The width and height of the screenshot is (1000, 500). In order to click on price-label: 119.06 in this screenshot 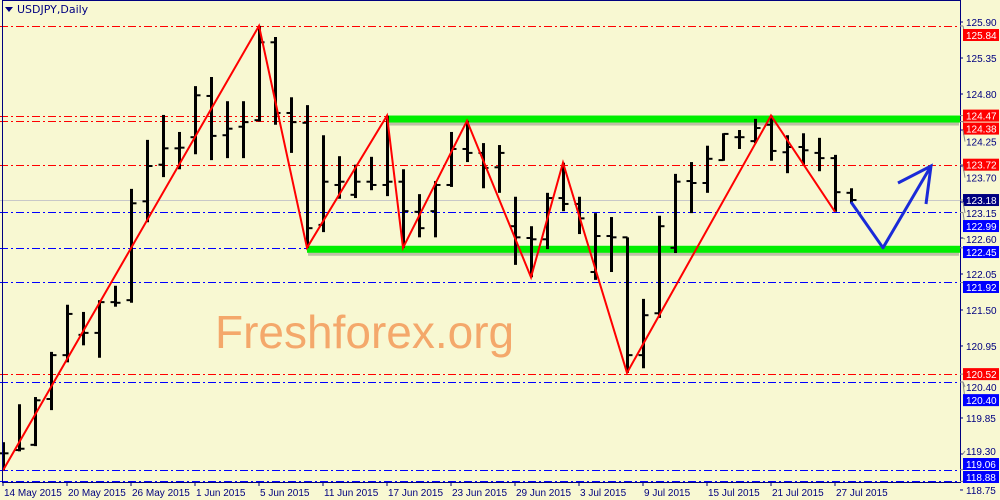, I will do `click(981, 465)`.